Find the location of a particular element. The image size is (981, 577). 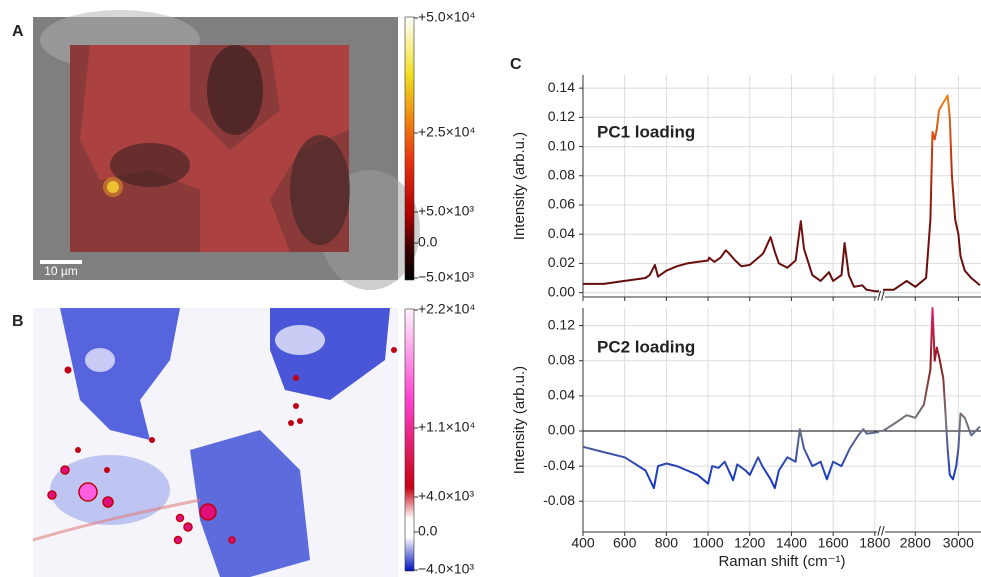

annotation: PC2 loading is located at coordinates (646, 346).